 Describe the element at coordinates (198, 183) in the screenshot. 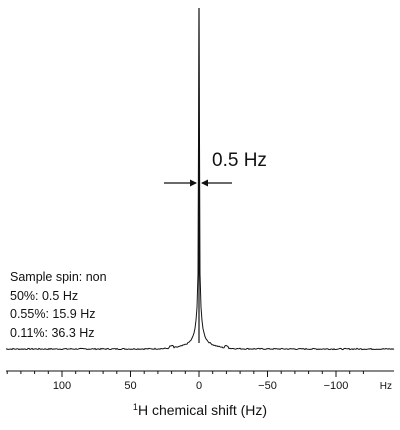

I see `linewidth-arrows` at that location.